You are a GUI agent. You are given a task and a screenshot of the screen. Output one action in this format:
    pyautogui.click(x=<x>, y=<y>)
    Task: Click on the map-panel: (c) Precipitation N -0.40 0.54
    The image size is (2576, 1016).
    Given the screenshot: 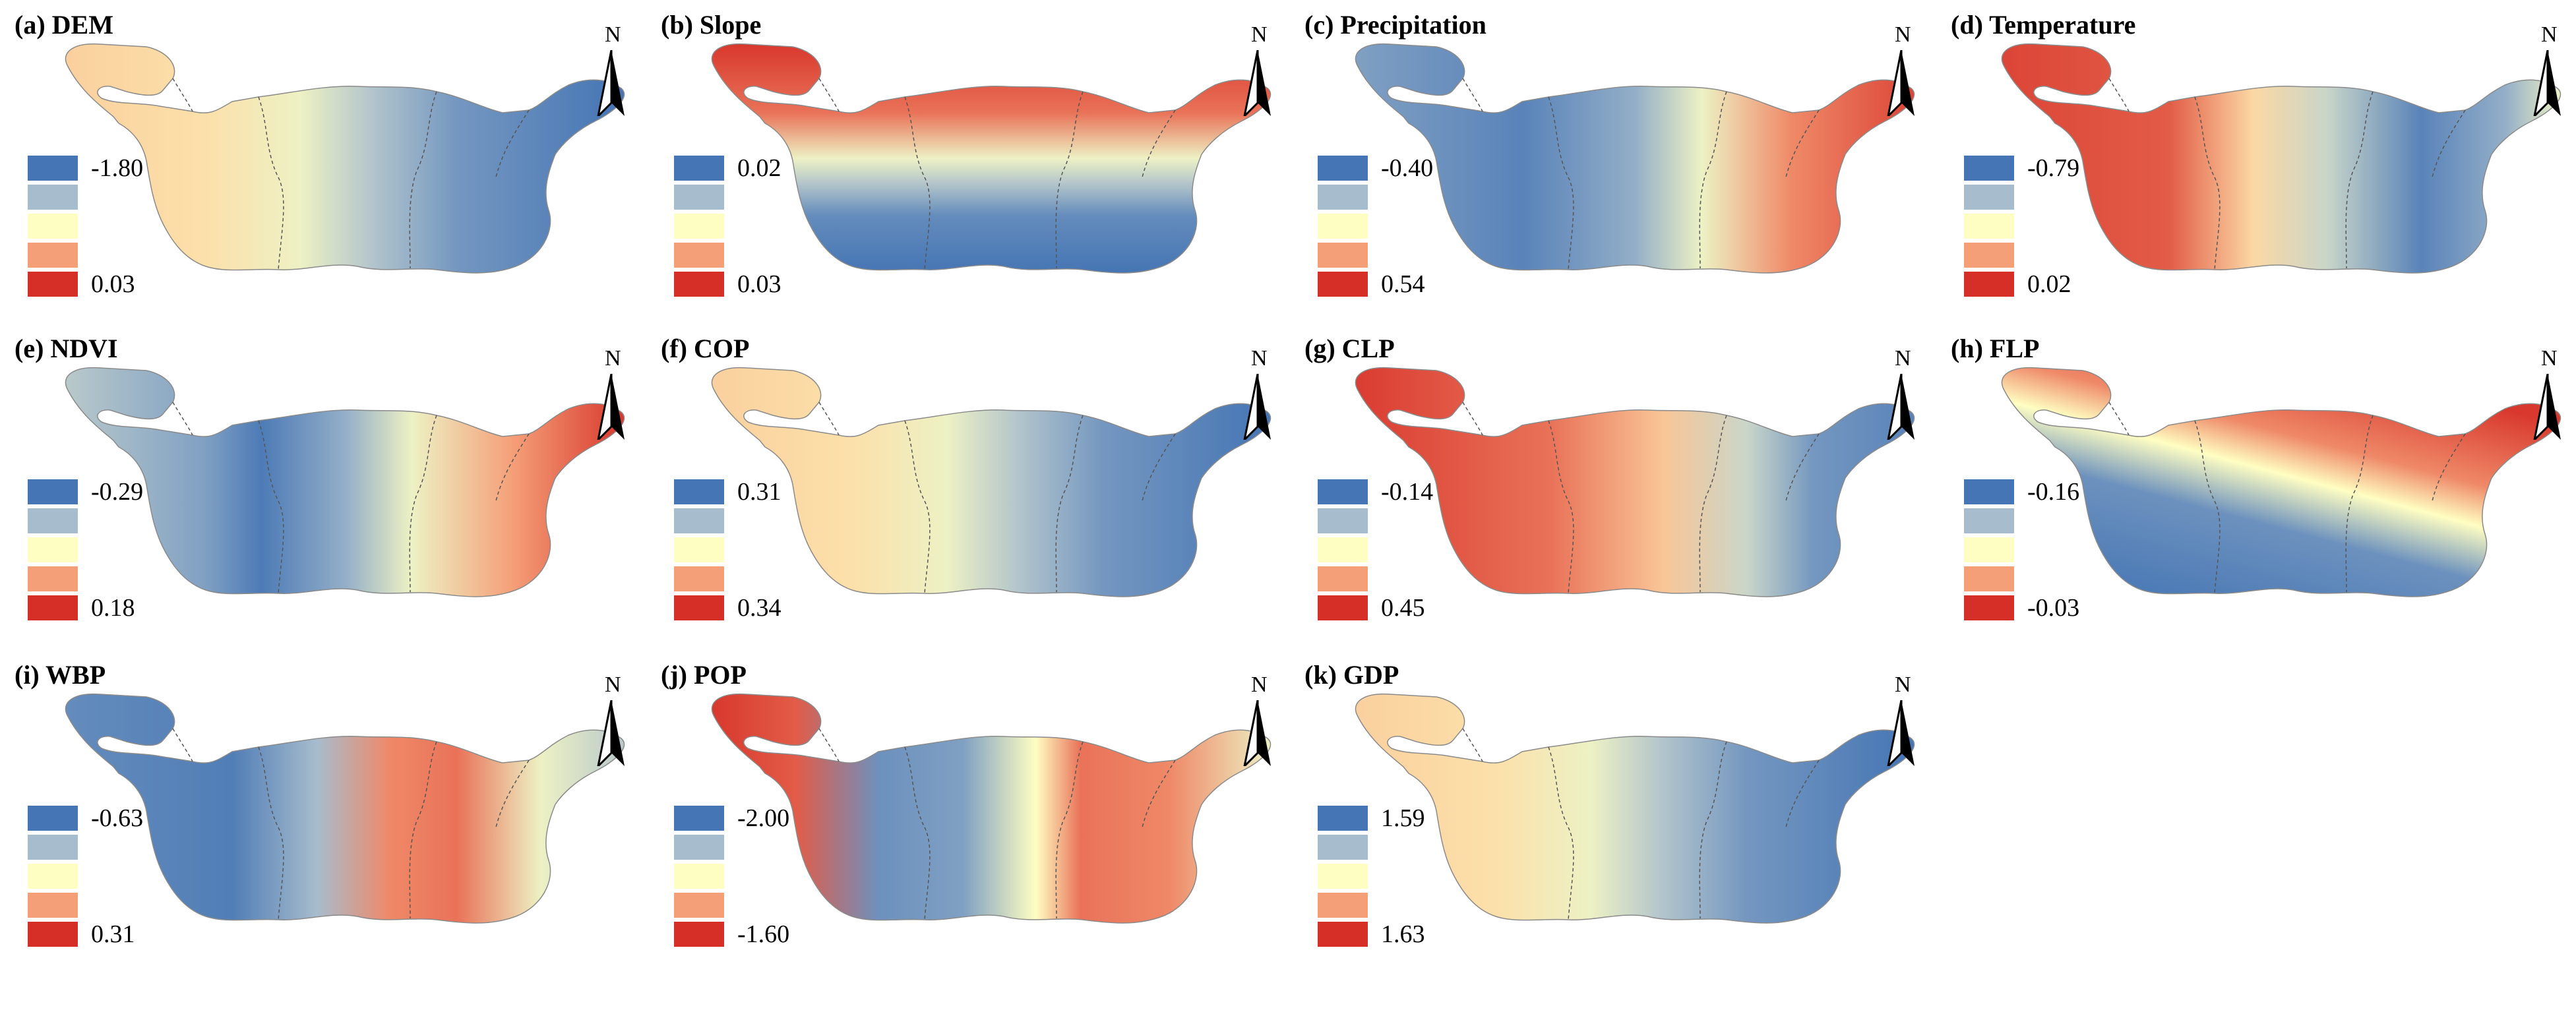 What is the action you would take?
    pyautogui.click(x=1621, y=170)
    